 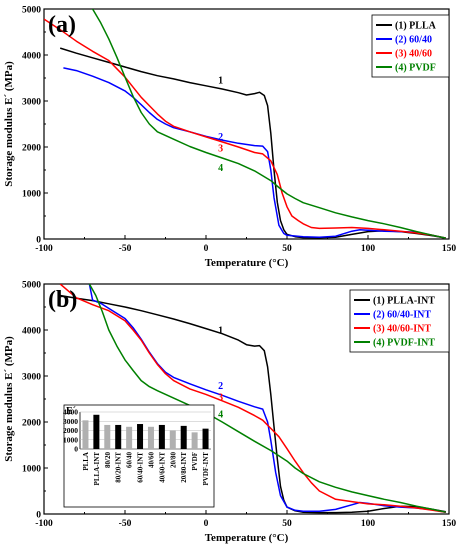 What do you see at coordinates (404, 301) in the screenshot?
I see `legend-entry: (1) PLLA-INT` at bounding box center [404, 301].